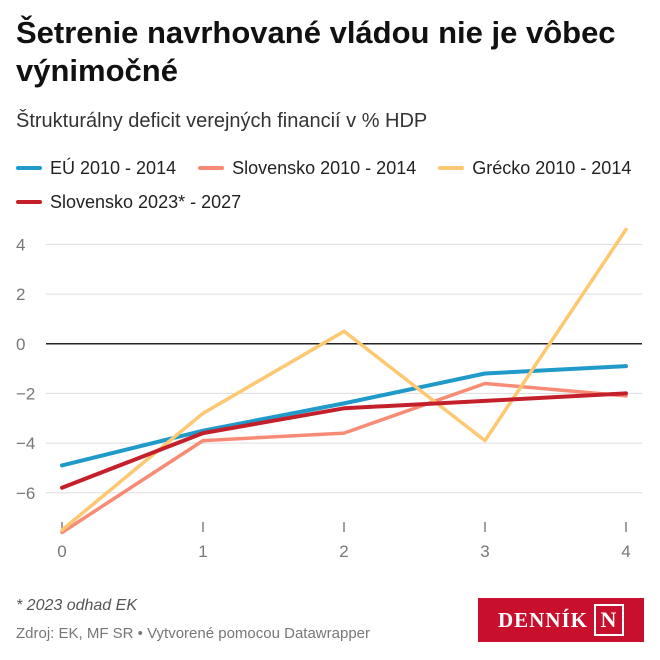 The image size is (660, 660). I want to click on legend-label-sk2010: Slovensko 2010 - 2014, so click(324, 167).